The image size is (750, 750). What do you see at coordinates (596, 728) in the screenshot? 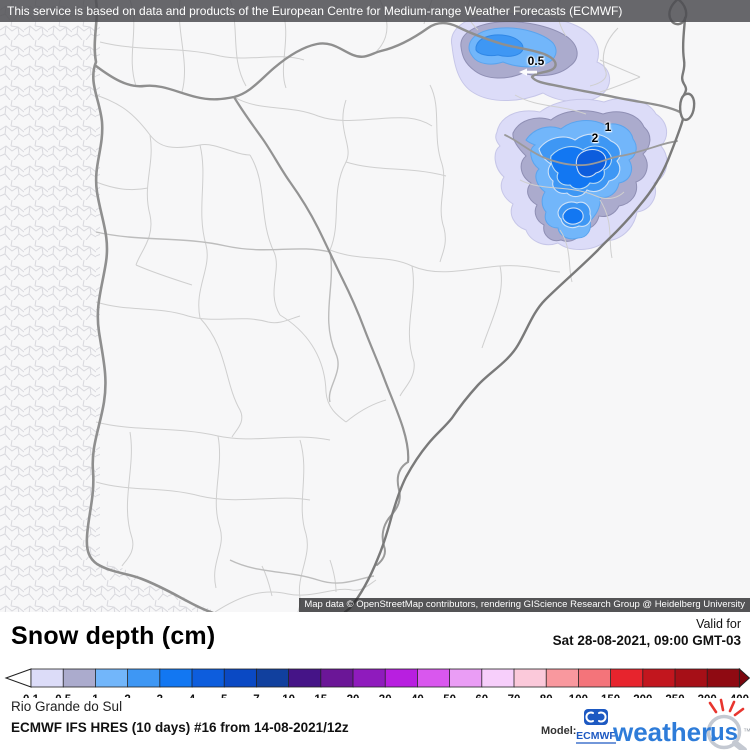
I see `ecmwf-logo: ECMWF` at bounding box center [596, 728].